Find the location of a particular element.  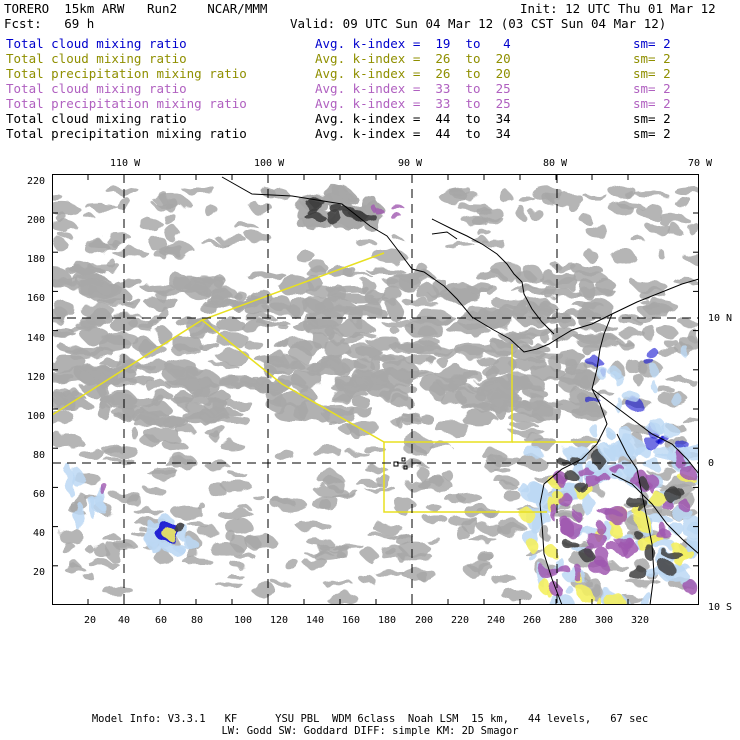

y-tick-label: 80 is located at coordinates (39, 455).